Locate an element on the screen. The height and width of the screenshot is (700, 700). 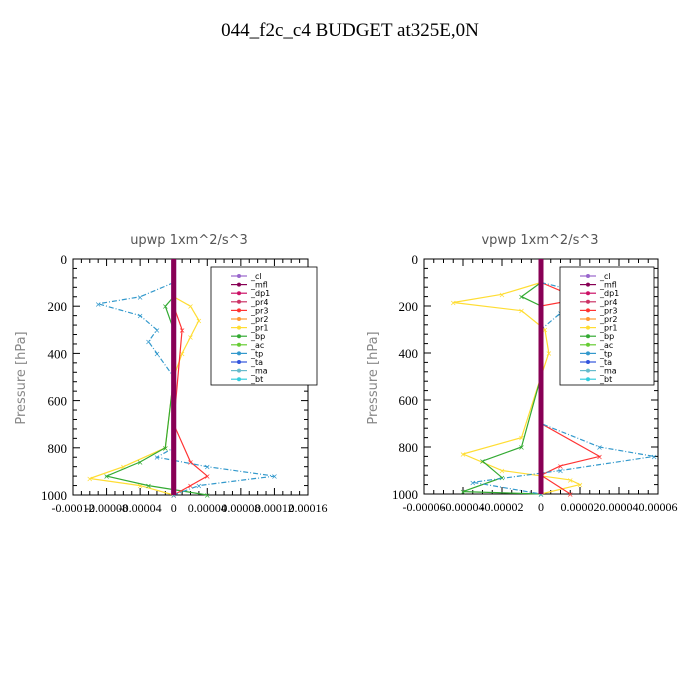
series-line-pr1 is located at coordinates (144, 389).